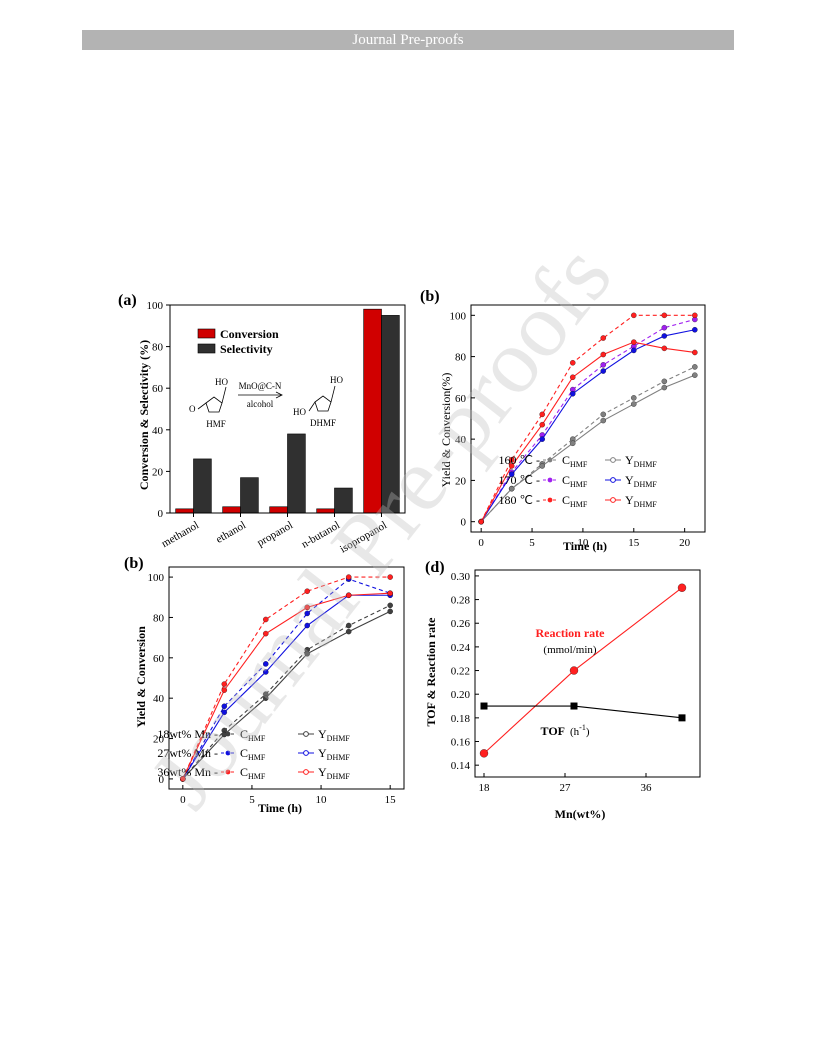 The width and height of the screenshot is (816, 1056). I want to click on y-tick-label: 100, so click(156, 578).